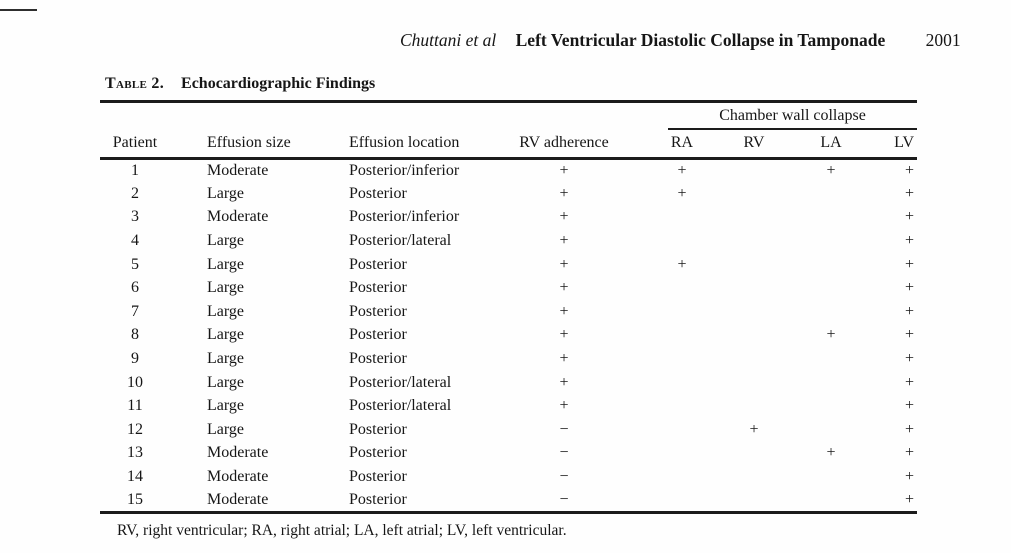 The height and width of the screenshot is (553, 1011). Describe the element at coordinates (754, 144) in the screenshot. I see `column-header-rv: RV` at that location.